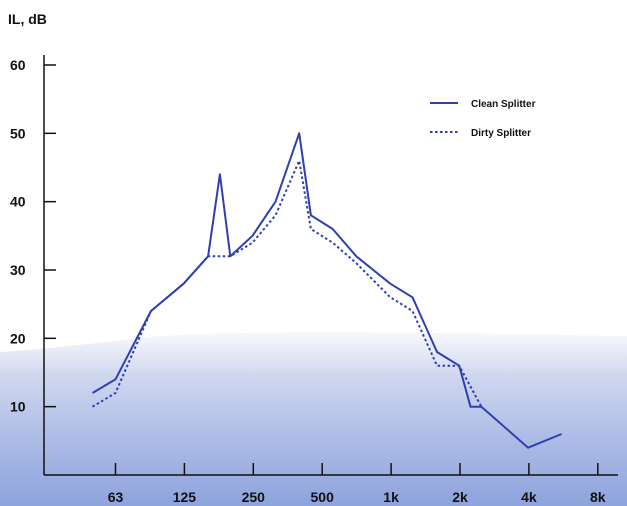 This screenshot has height=506, width=627. I want to click on x-tick-label: 2k, so click(460, 497).